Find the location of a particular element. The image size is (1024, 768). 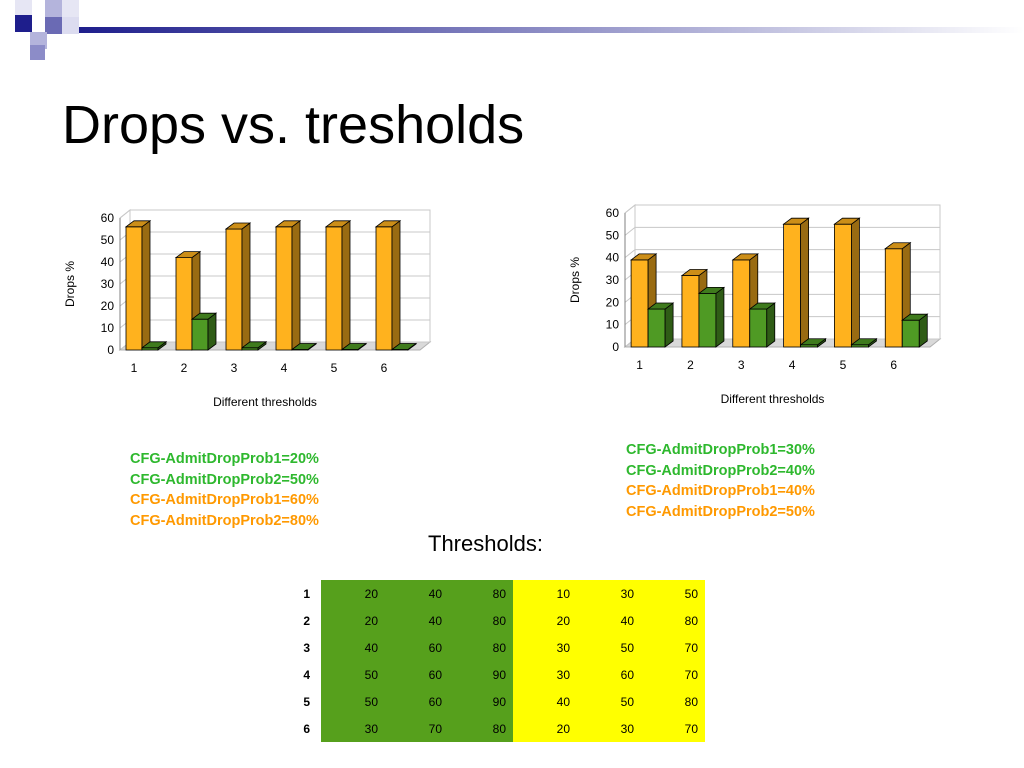

legend-line: CFG-AdmitDropProb1=20% is located at coordinates (224, 459).